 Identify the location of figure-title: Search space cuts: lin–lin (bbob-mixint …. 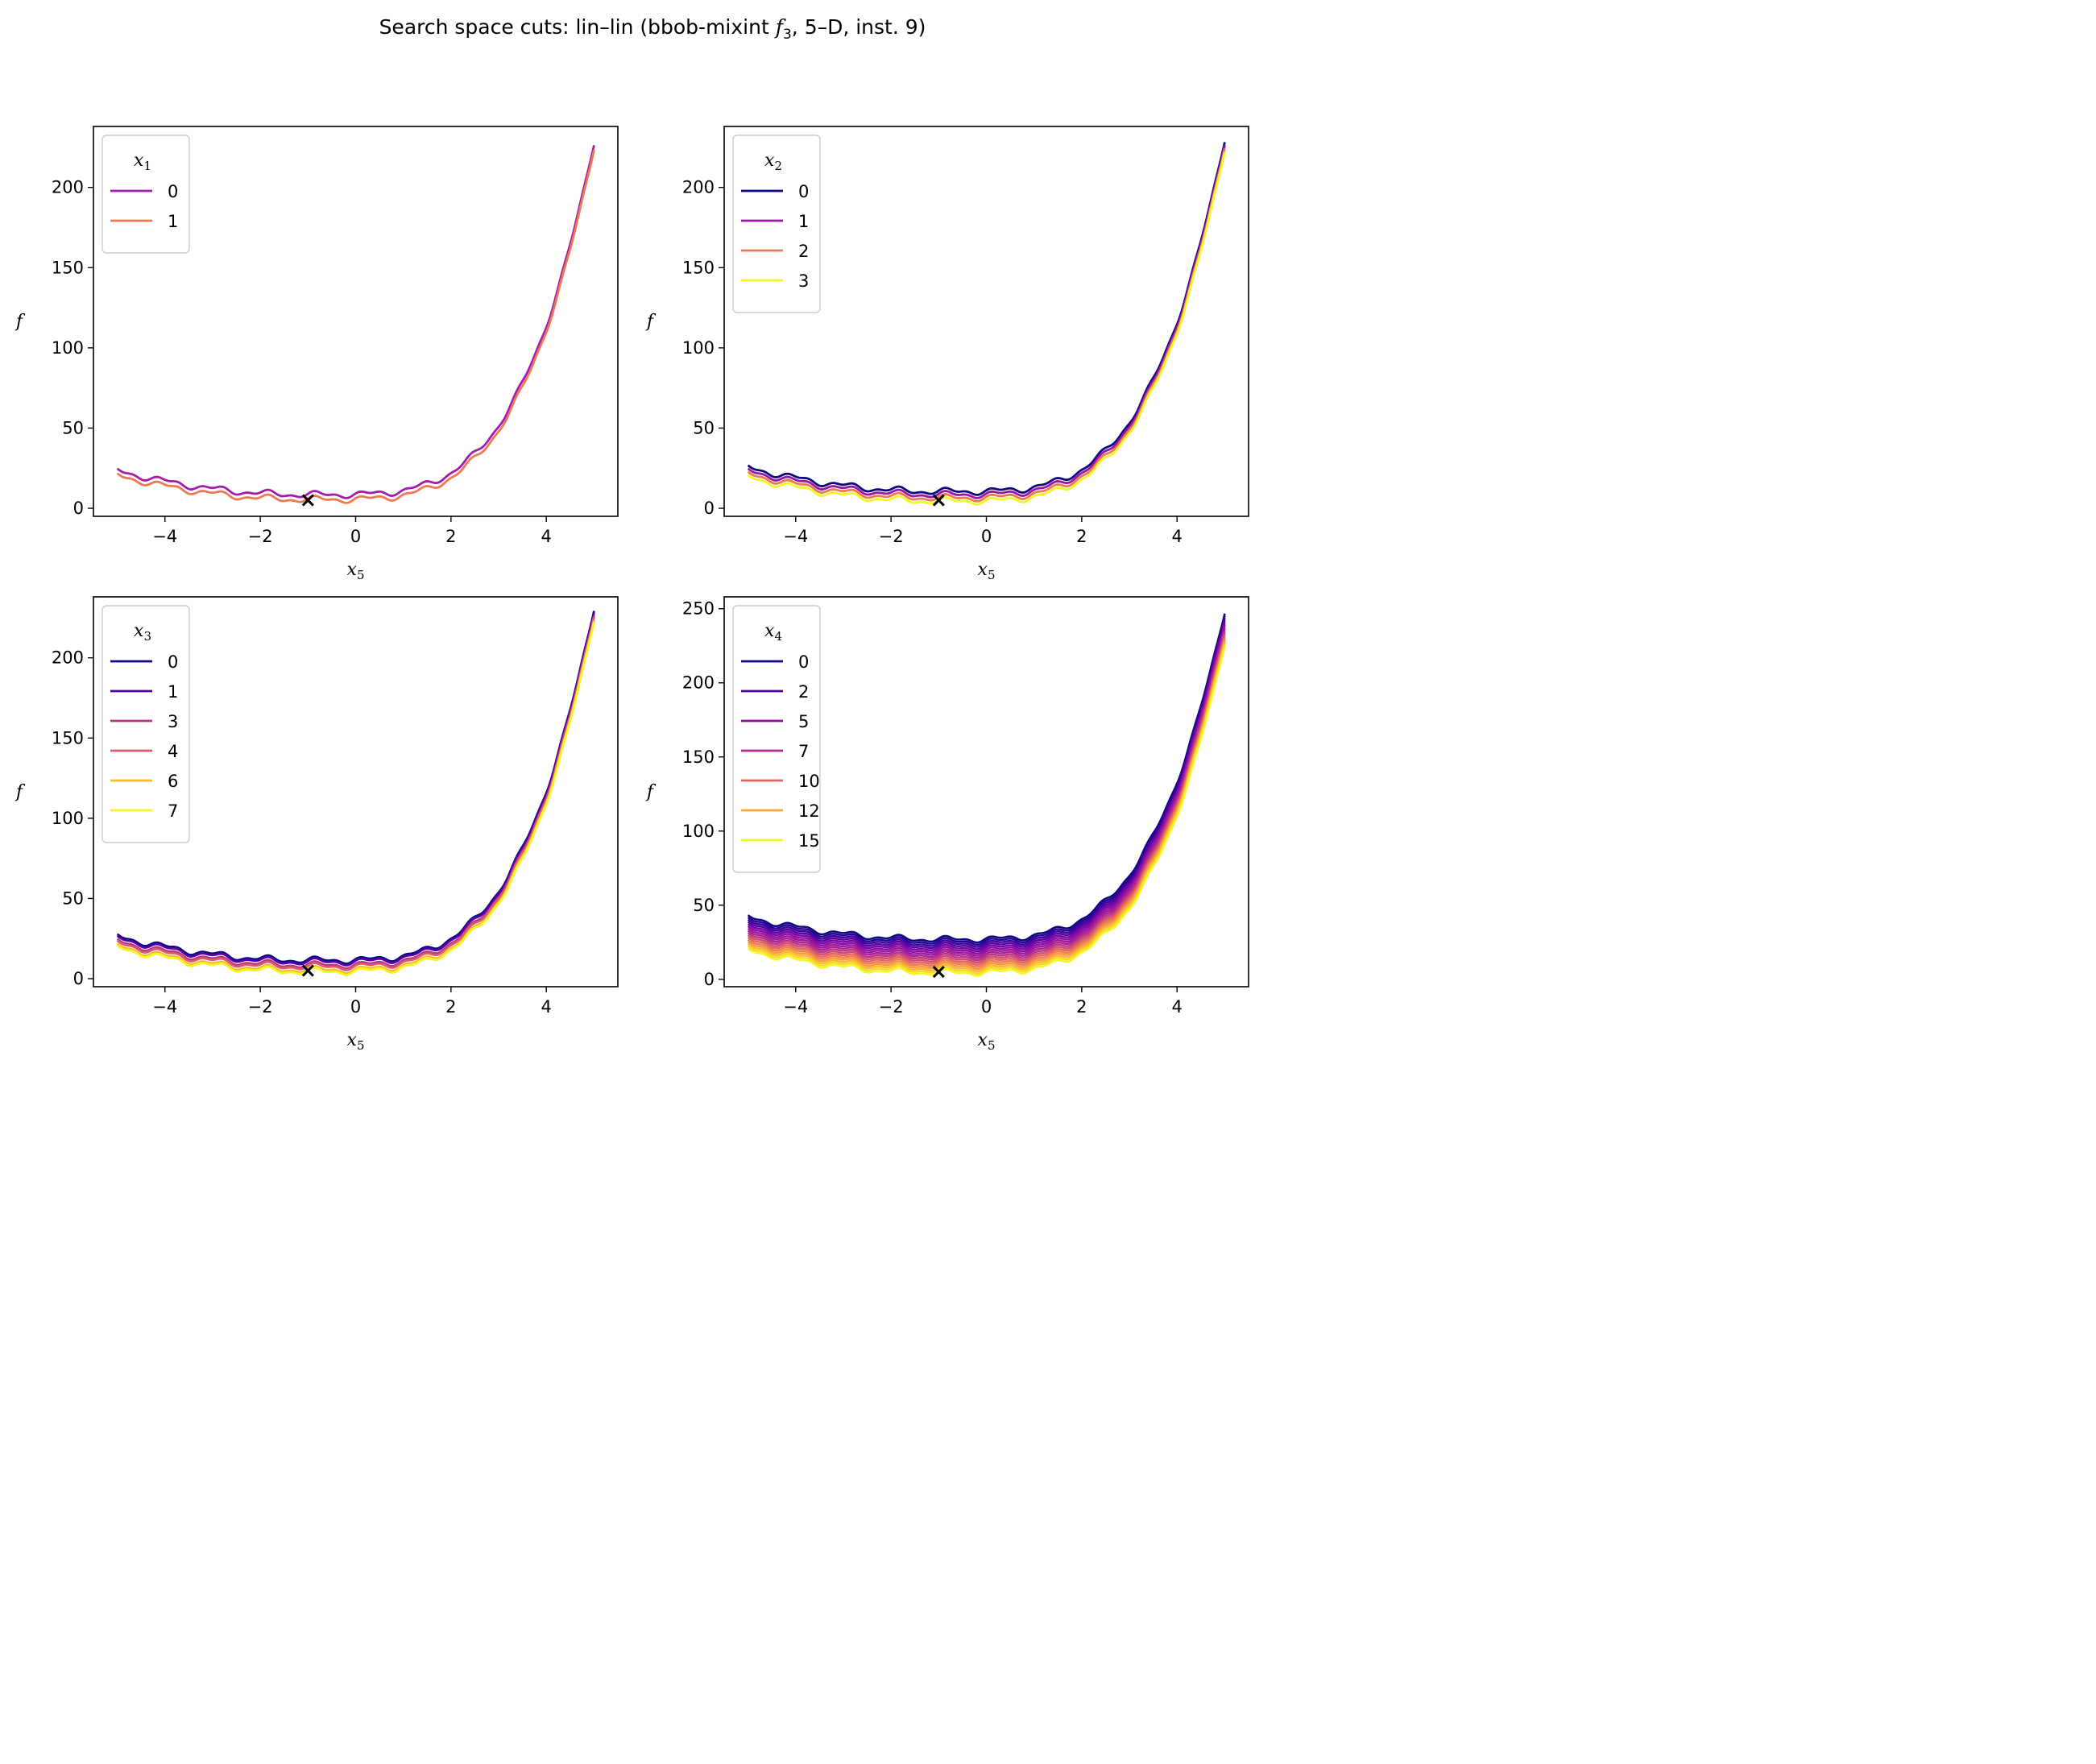
(652, 29).